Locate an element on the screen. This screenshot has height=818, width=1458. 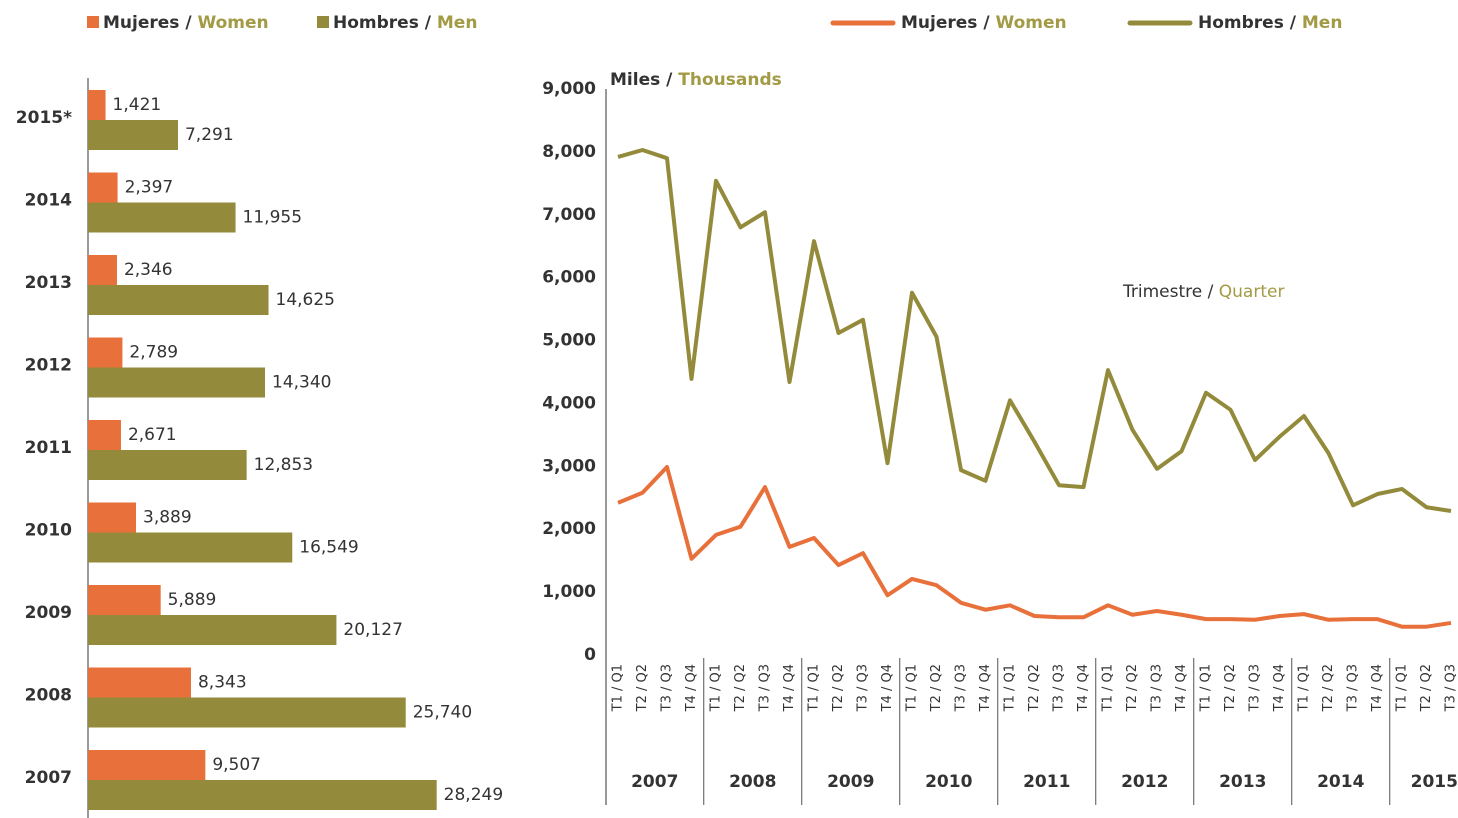
y-tick-label: 1,000 is located at coordinates (569, 592).